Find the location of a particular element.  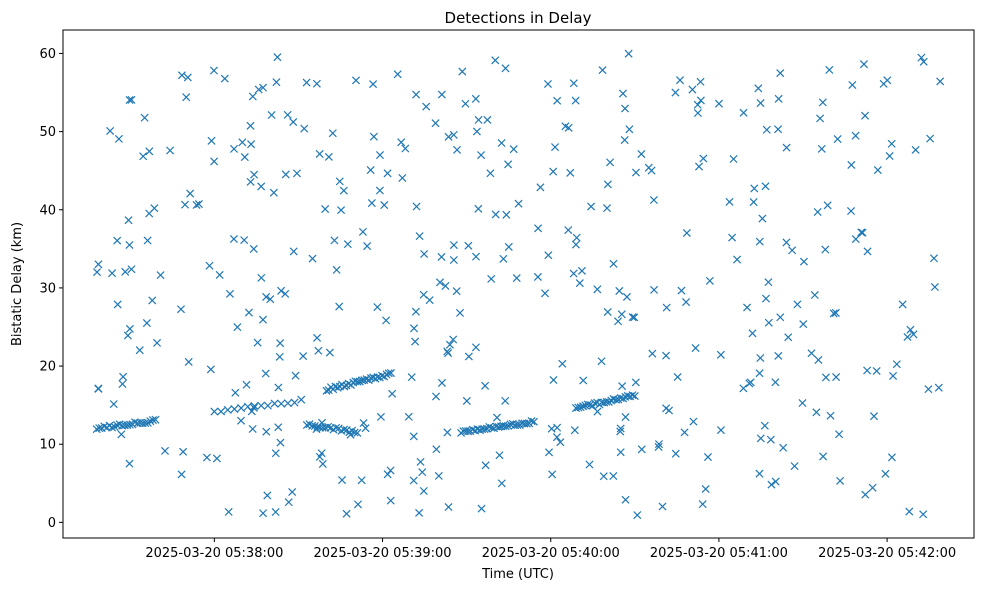

y-axis: 0 10 20 30 40 50 60 is located at coordinates (51, 289).